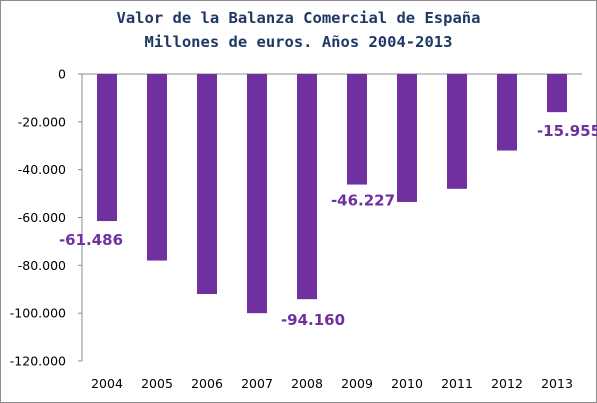  I want to click on x-tick-label: 2012, so click(507, 383).